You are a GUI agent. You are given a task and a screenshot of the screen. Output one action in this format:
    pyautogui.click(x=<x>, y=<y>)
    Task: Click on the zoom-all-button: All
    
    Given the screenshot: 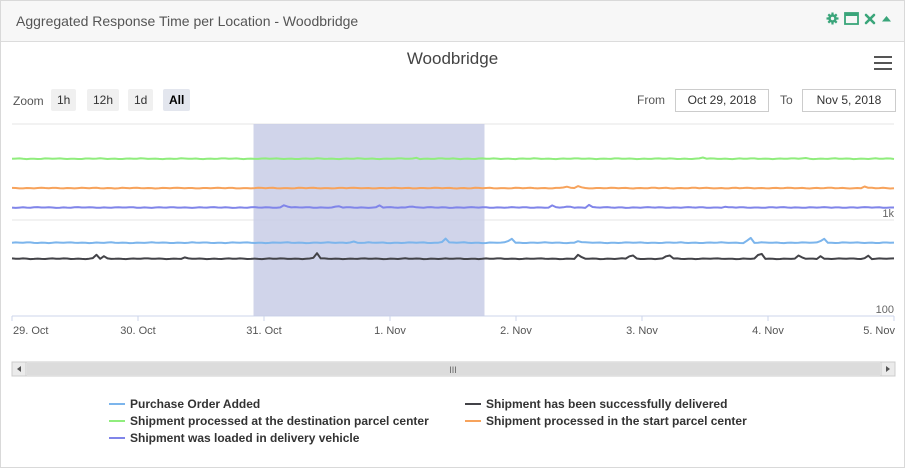 What is the action you would take?
    pyautogui.click(x=177, y=100)
    